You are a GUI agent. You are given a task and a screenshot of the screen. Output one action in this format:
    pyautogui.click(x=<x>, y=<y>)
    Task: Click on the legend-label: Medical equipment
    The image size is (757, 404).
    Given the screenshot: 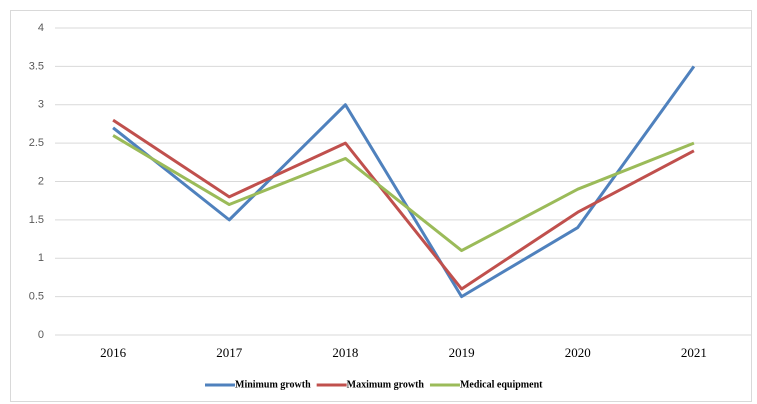 What is the action you would take?
    pyautogui.click(x=501, y=384)
    